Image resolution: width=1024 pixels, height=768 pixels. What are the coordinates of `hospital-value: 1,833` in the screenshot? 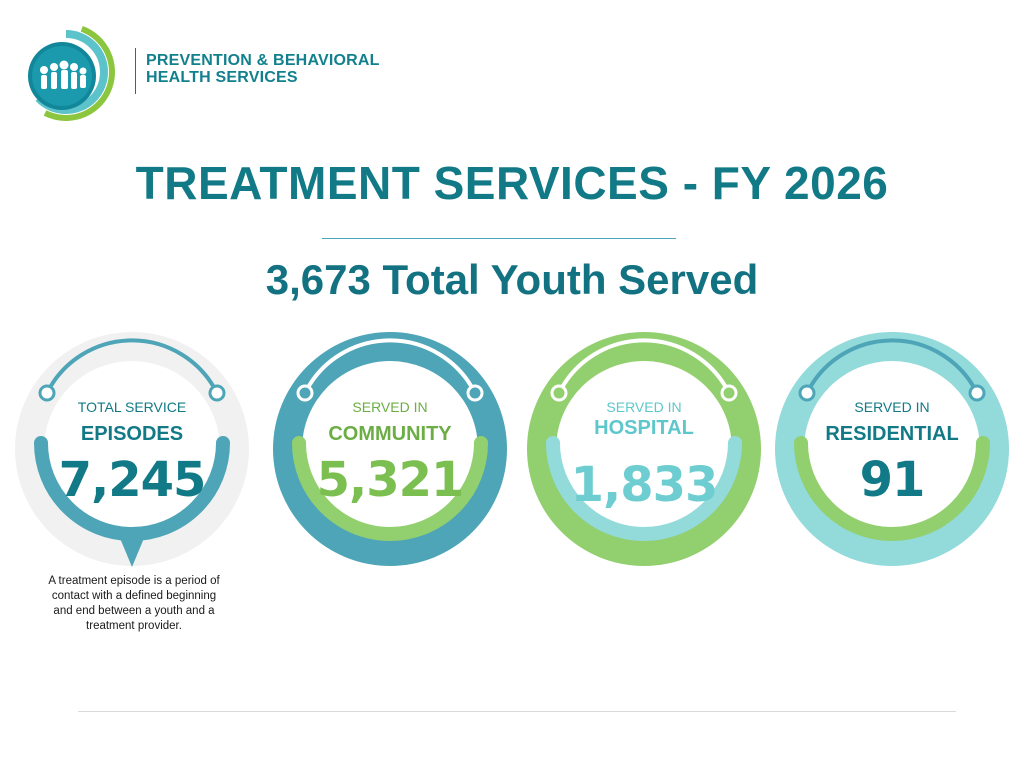 It's located at (644, 485).